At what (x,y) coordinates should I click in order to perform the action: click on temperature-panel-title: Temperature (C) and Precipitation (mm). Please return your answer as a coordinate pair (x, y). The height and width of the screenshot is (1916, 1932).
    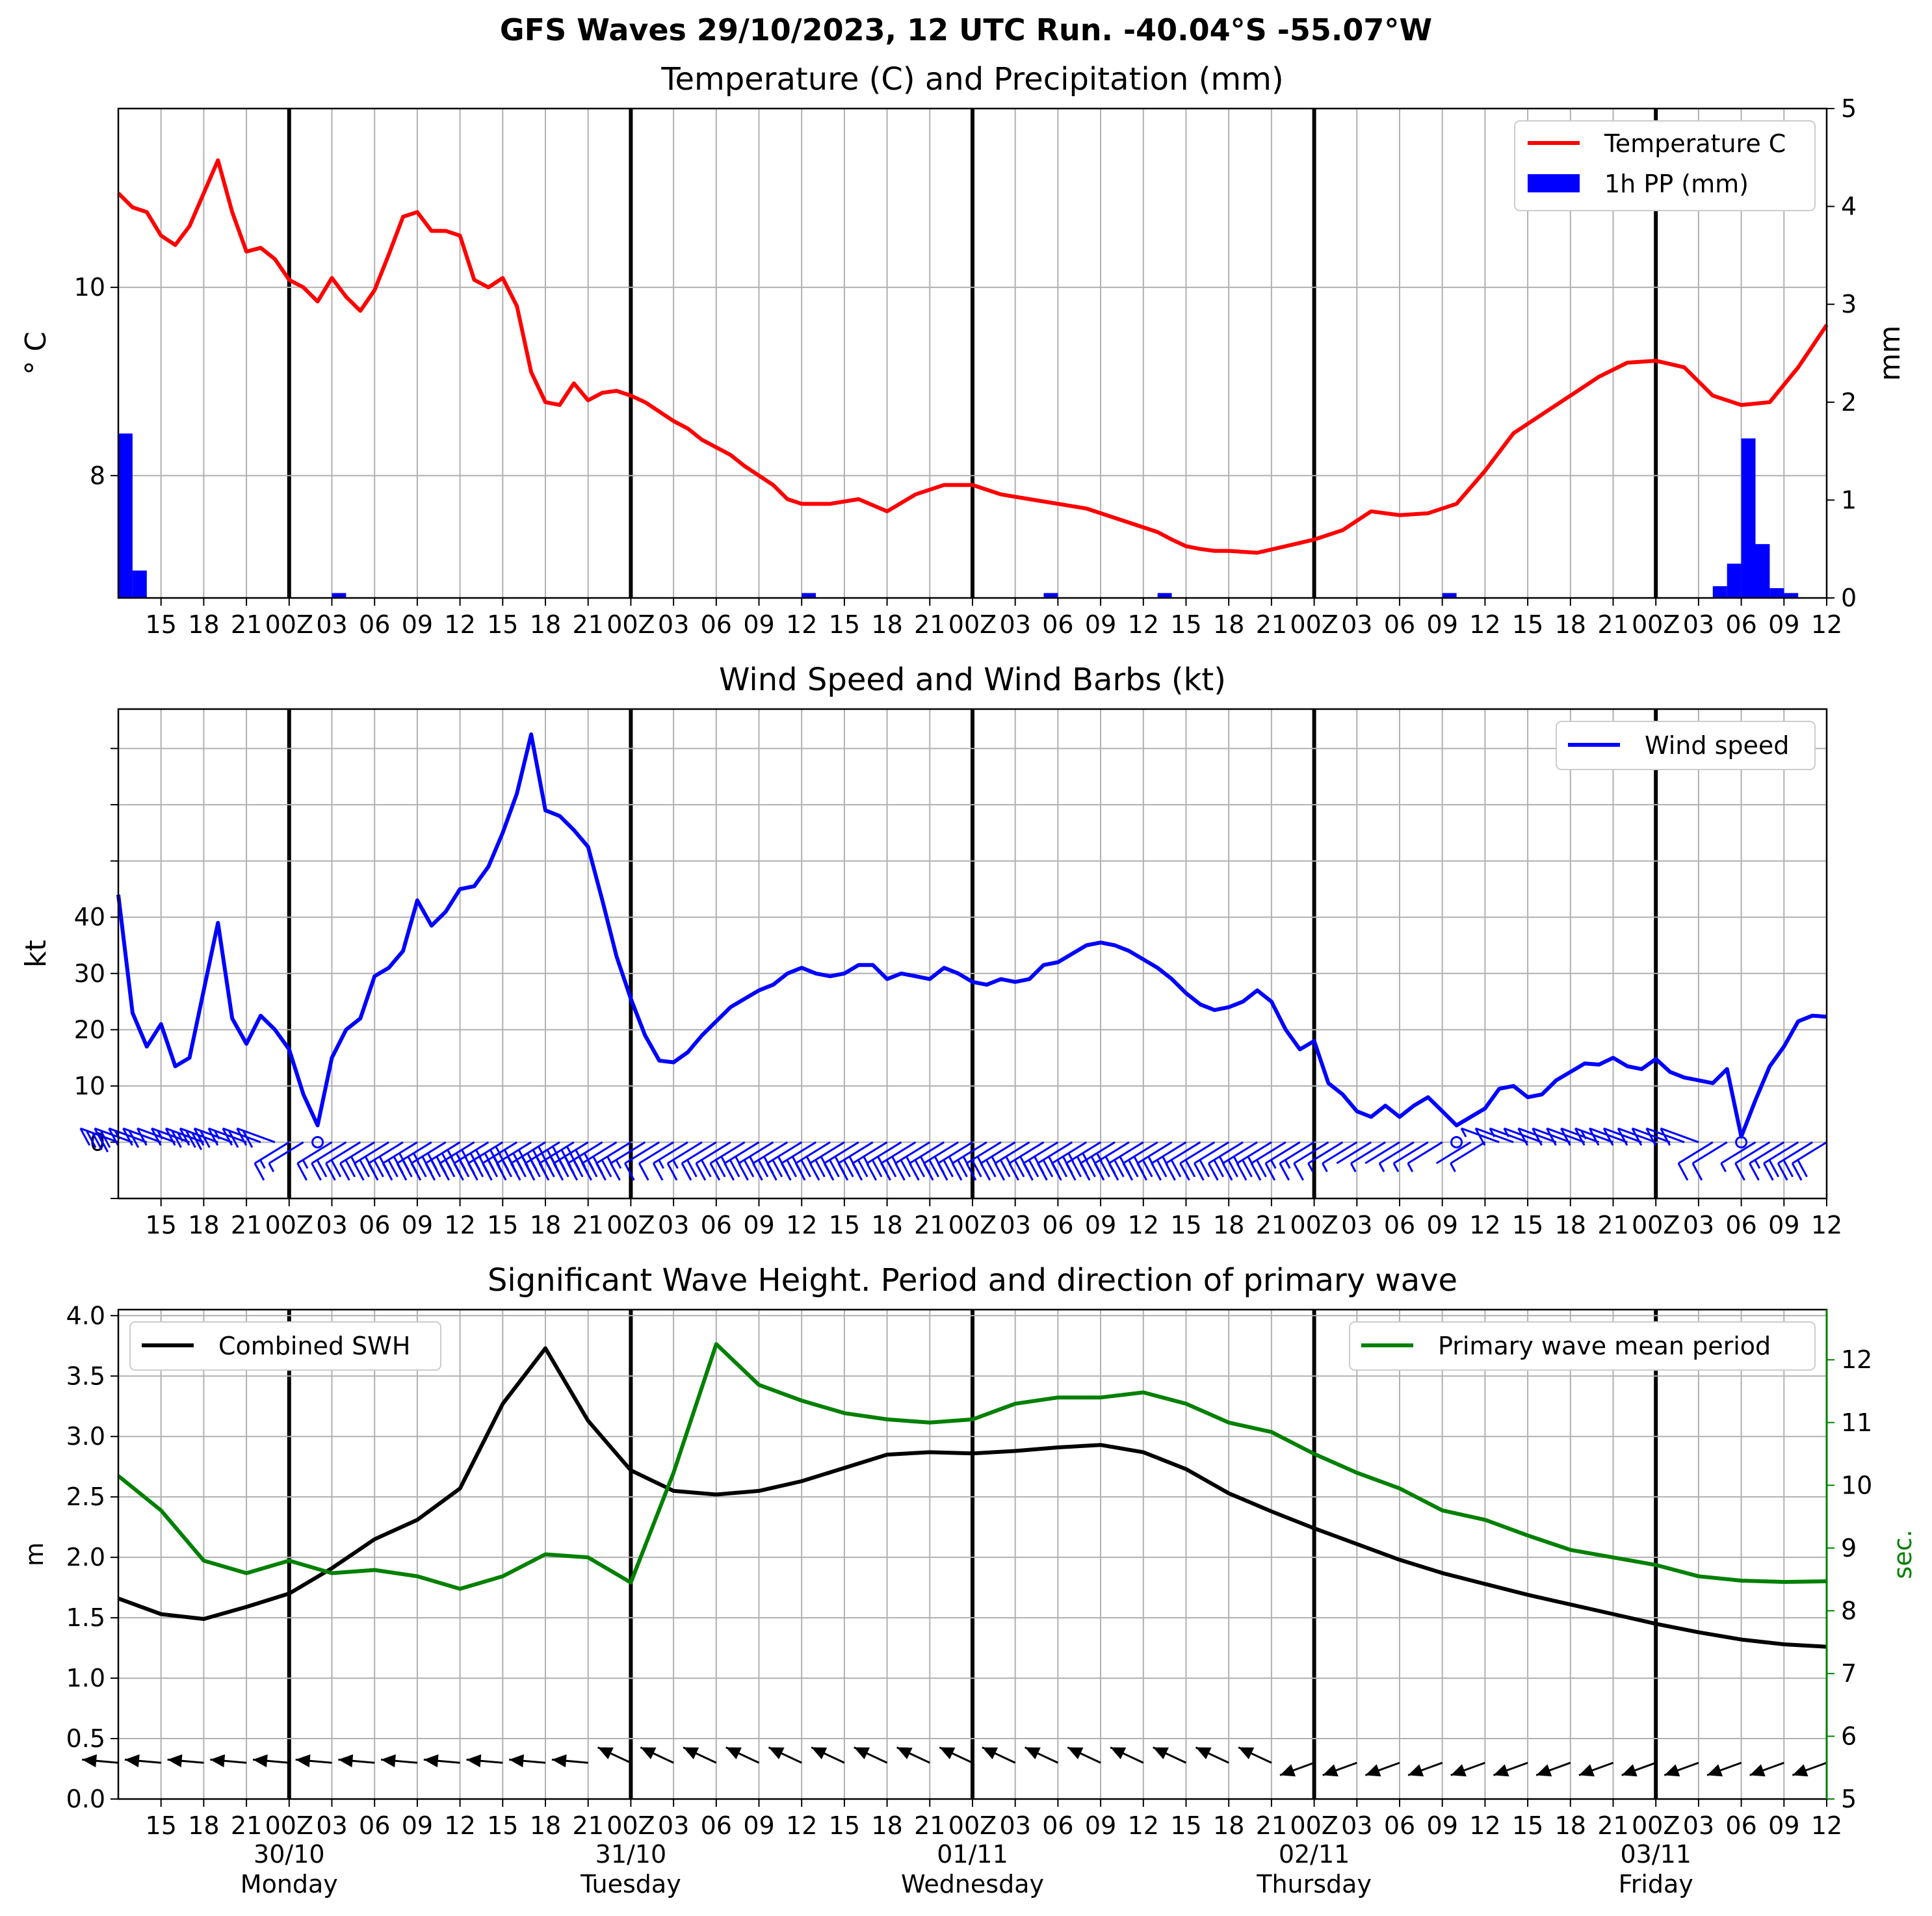
    Looking at the image, I should click on (971, 79).